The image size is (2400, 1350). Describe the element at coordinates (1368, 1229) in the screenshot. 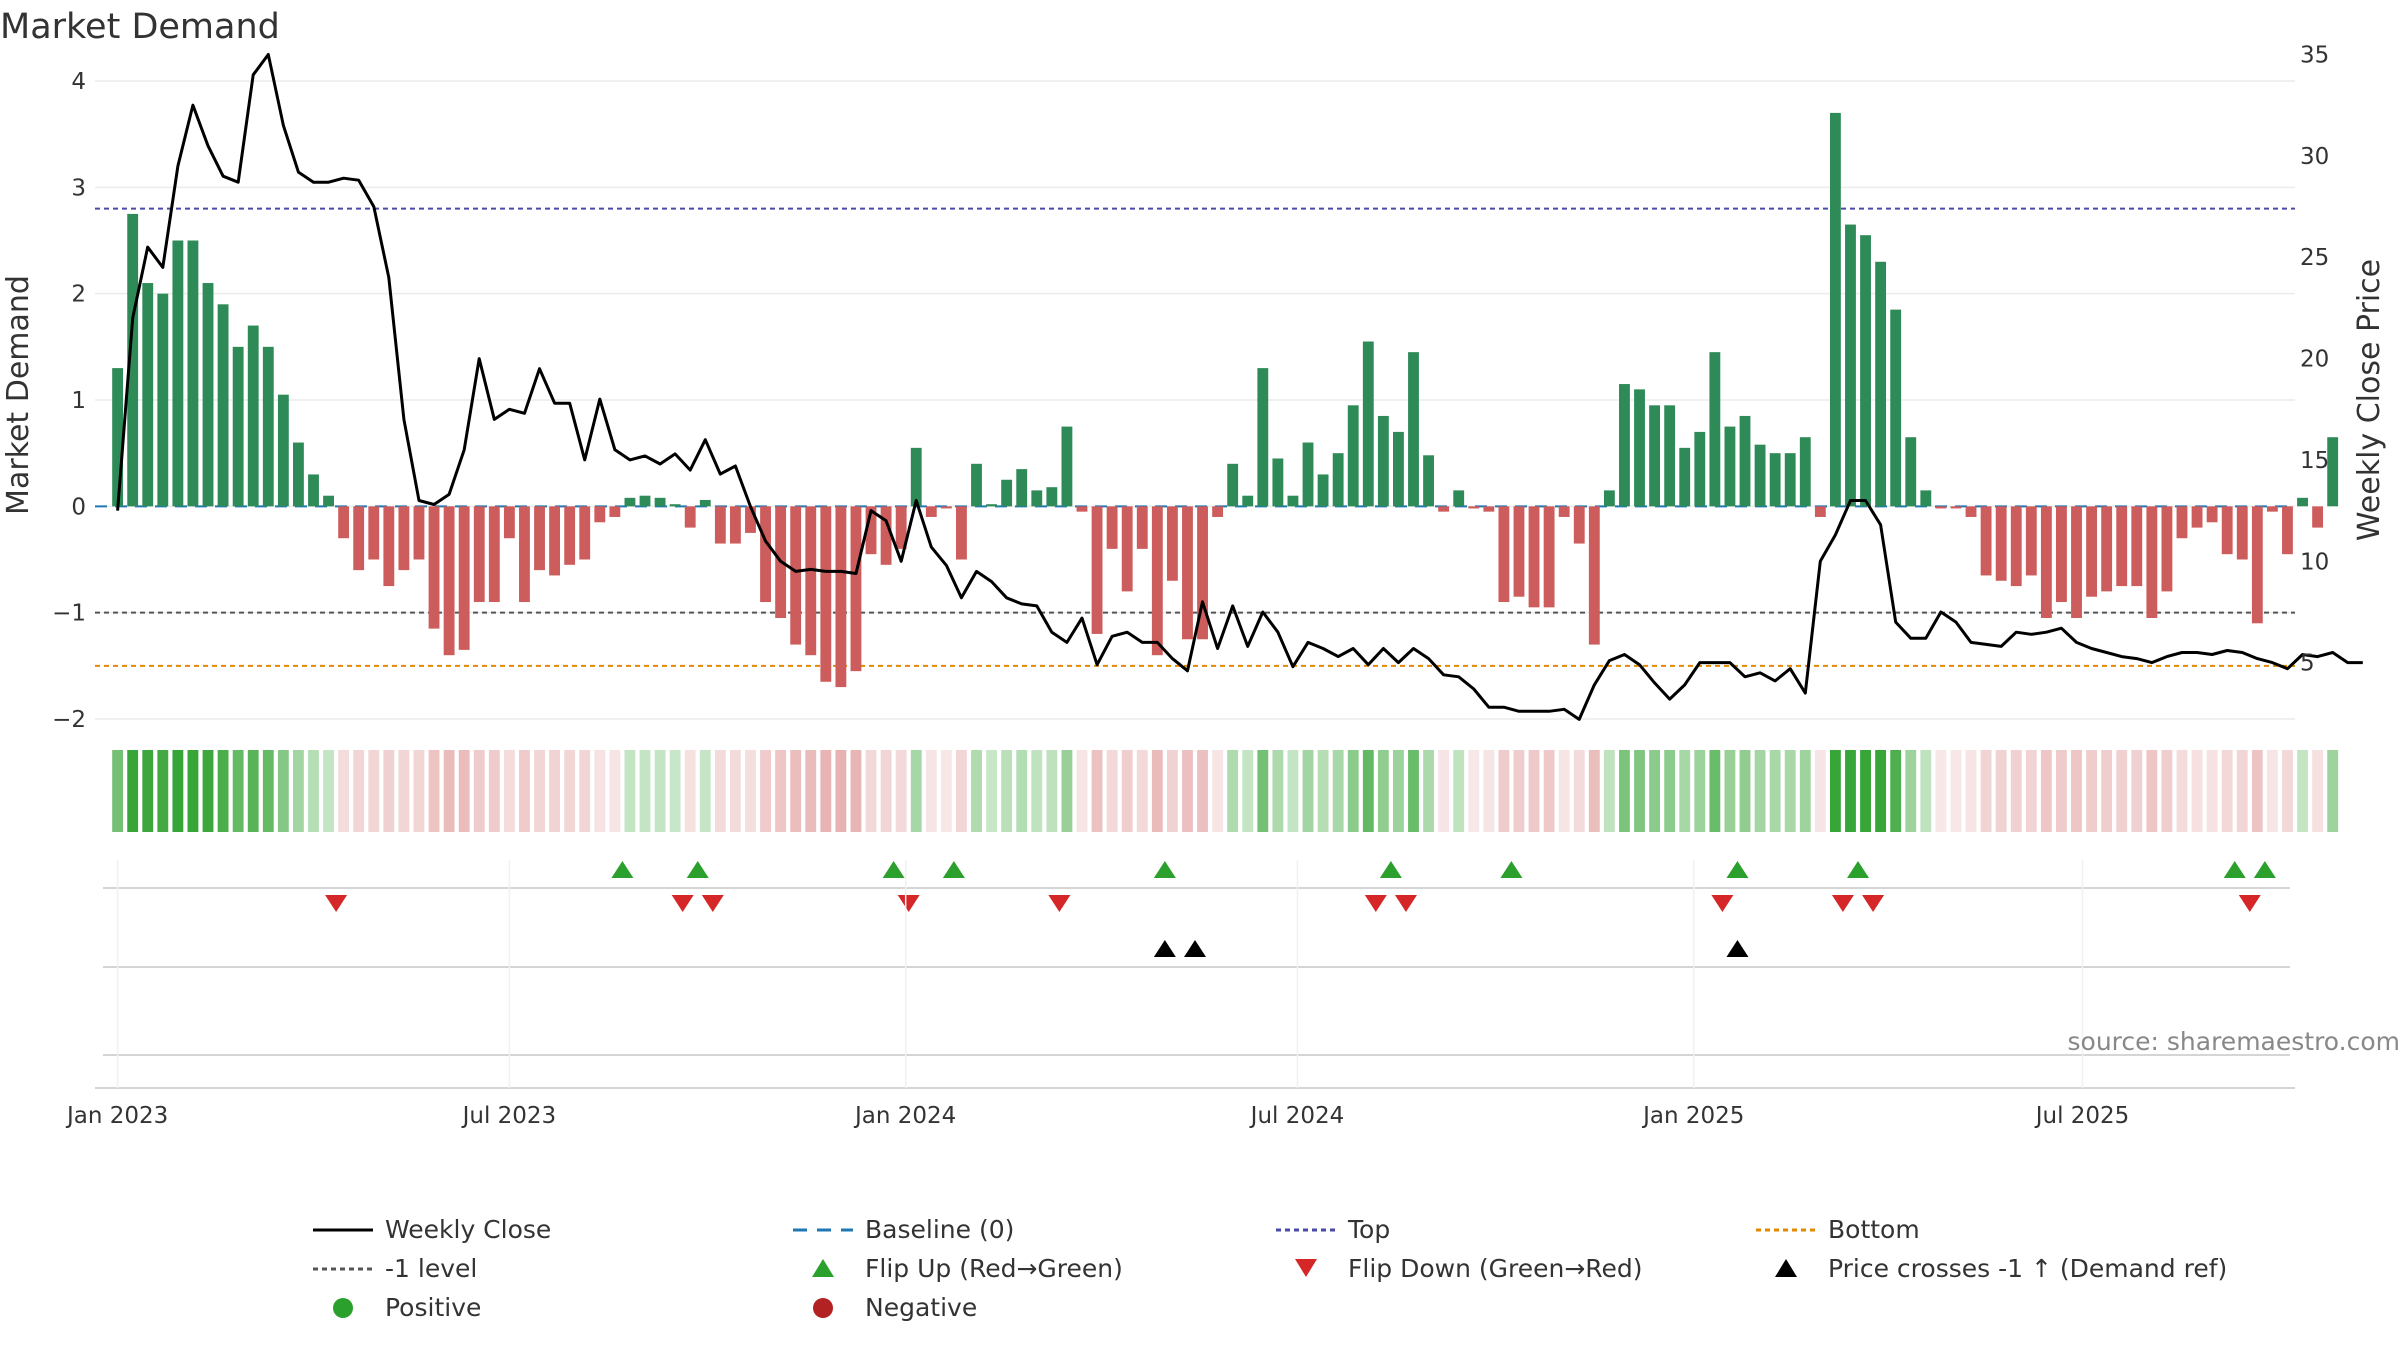

I see `legend-label: Top` at that location.